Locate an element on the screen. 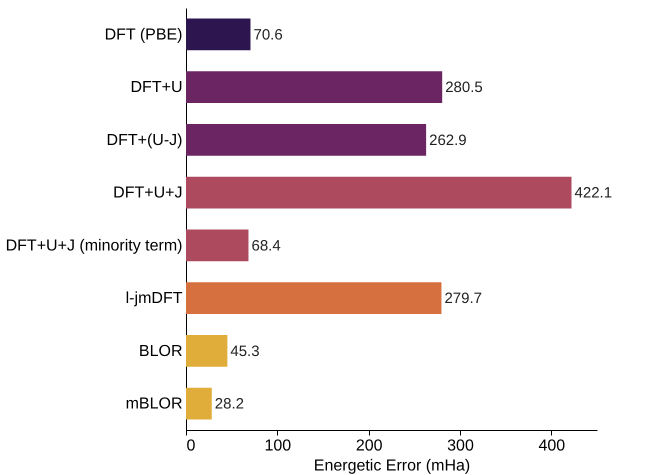 Image resolution: width=650 pixels, height=475 pixels. data-label: 280.5 is located at coordinates (464, 87).